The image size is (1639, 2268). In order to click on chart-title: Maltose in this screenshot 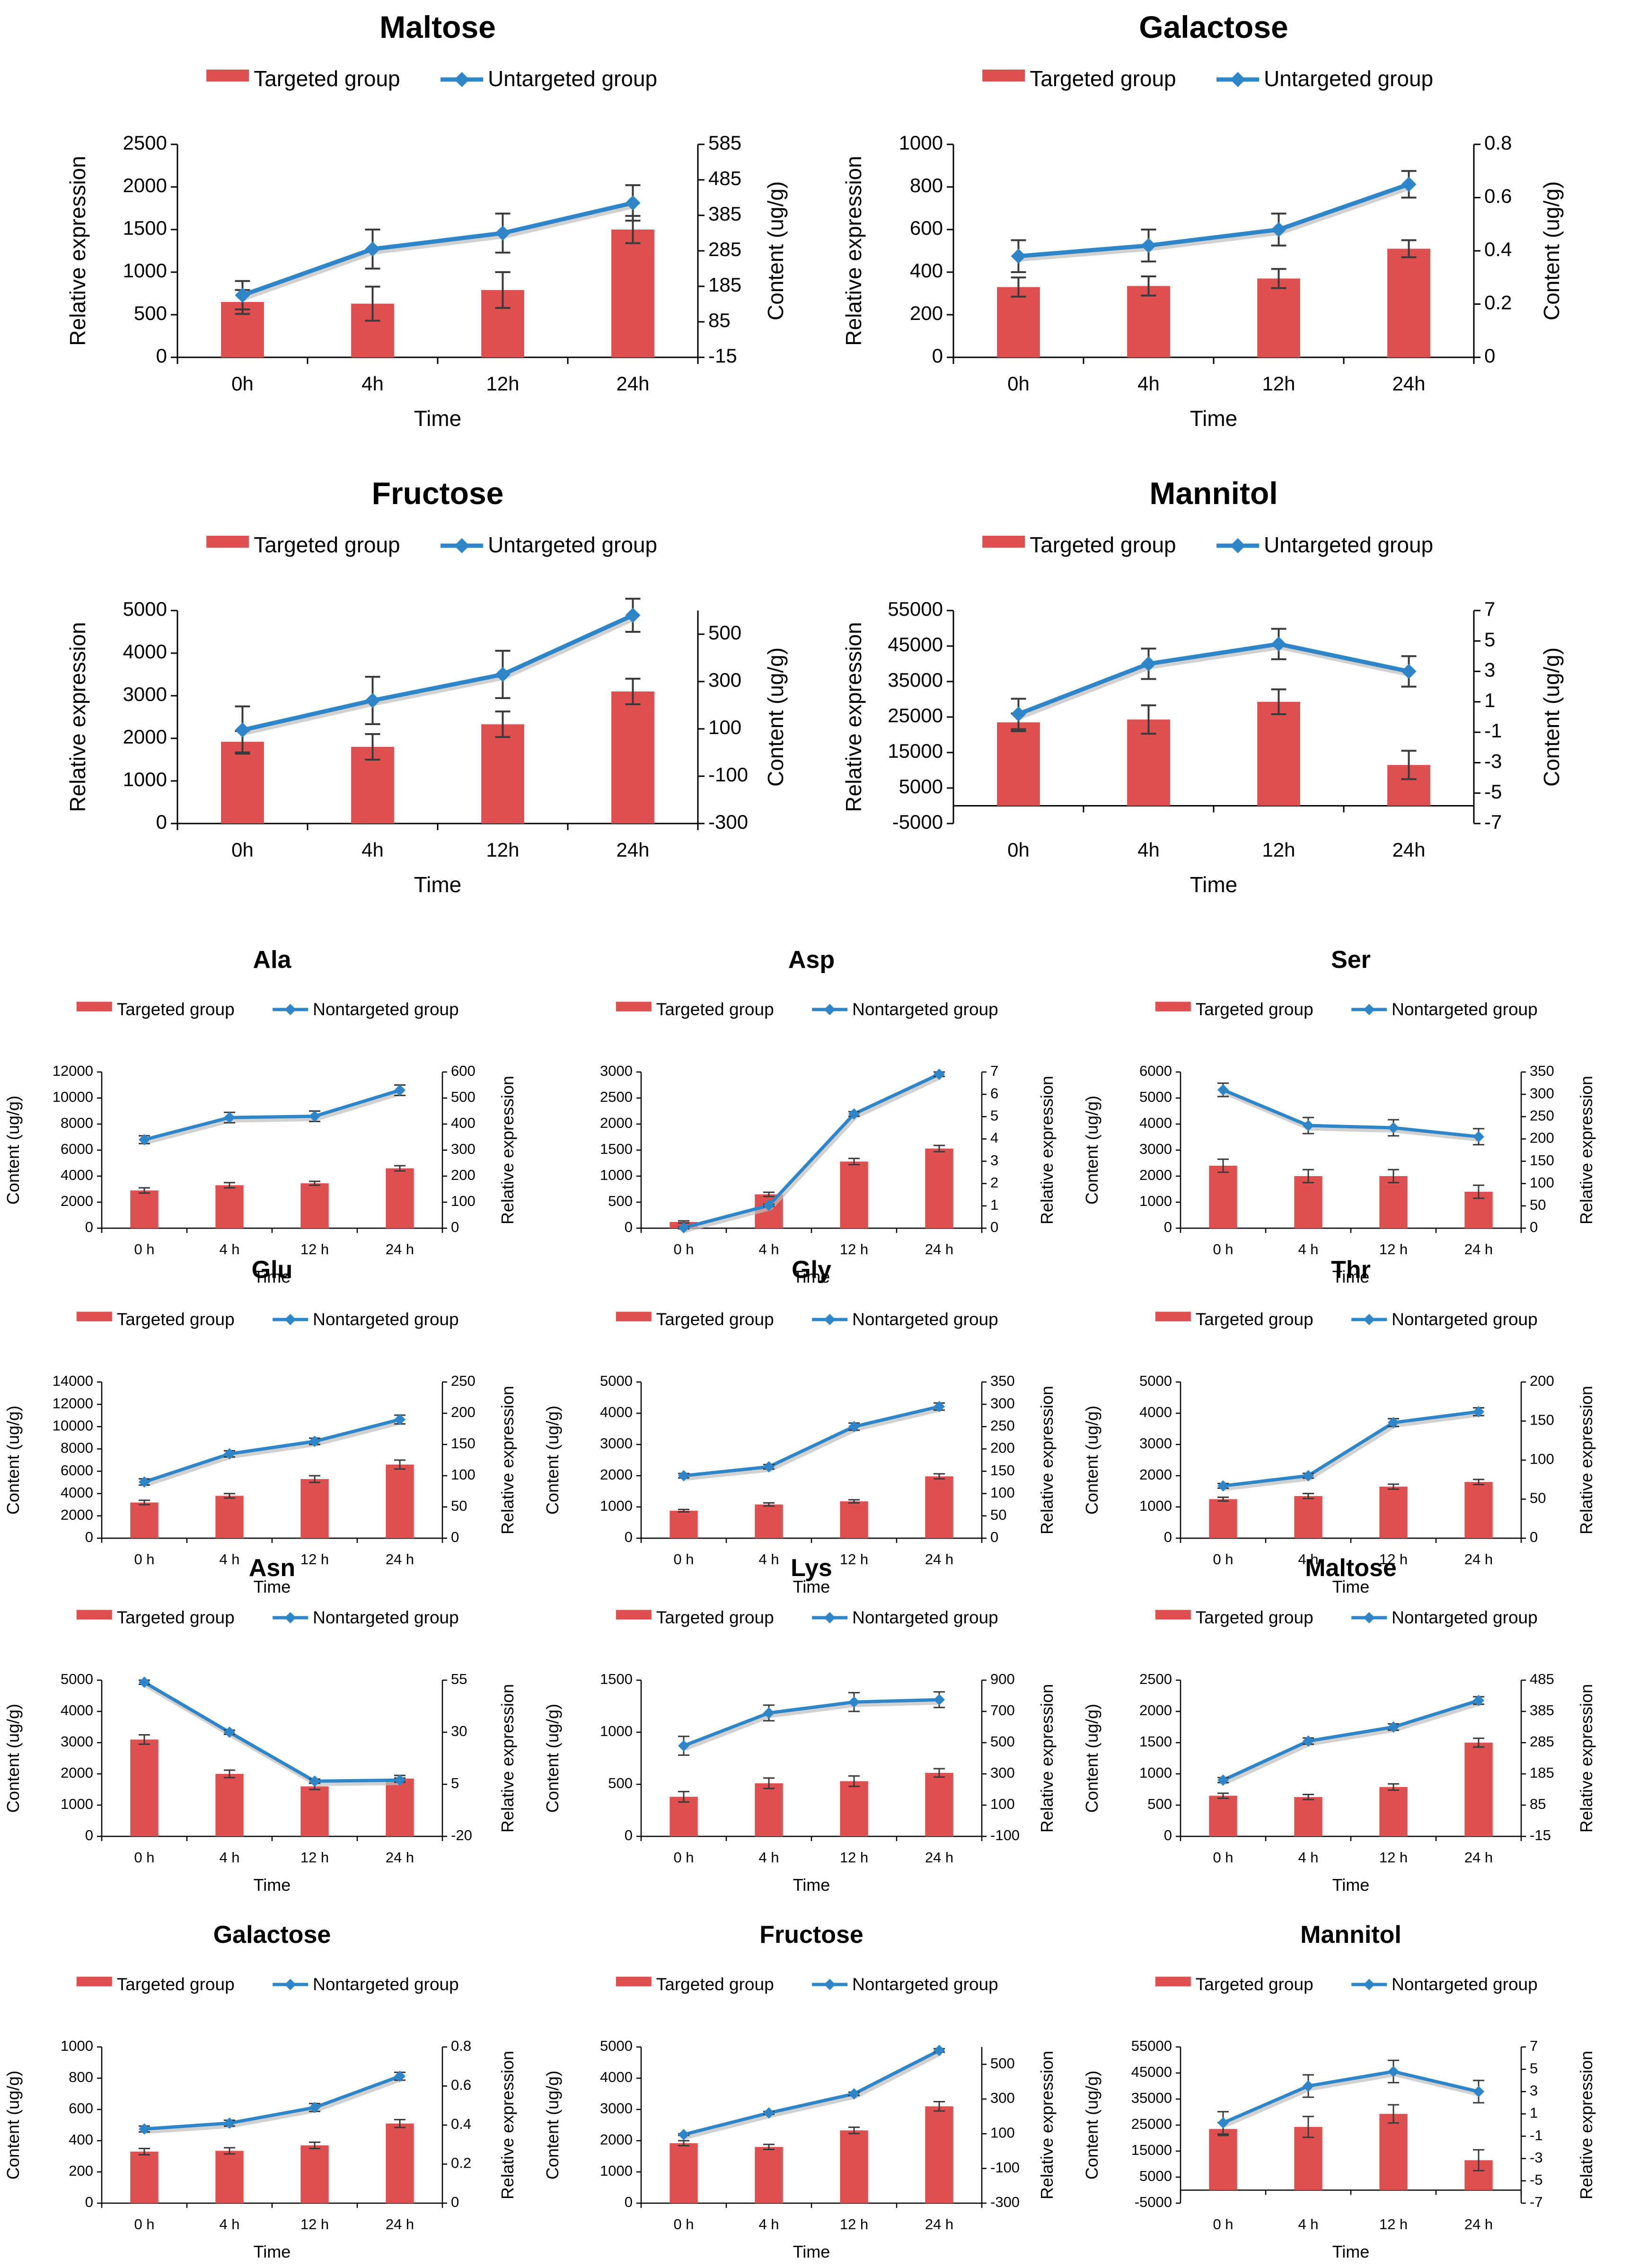, I will do `click(437, 26)`.